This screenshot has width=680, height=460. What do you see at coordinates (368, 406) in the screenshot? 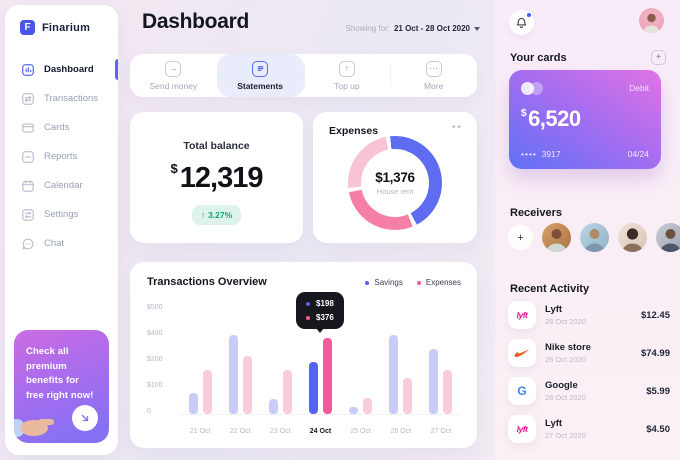
I see `bar-expenses-25-oct` at bounding box center [368, 406].